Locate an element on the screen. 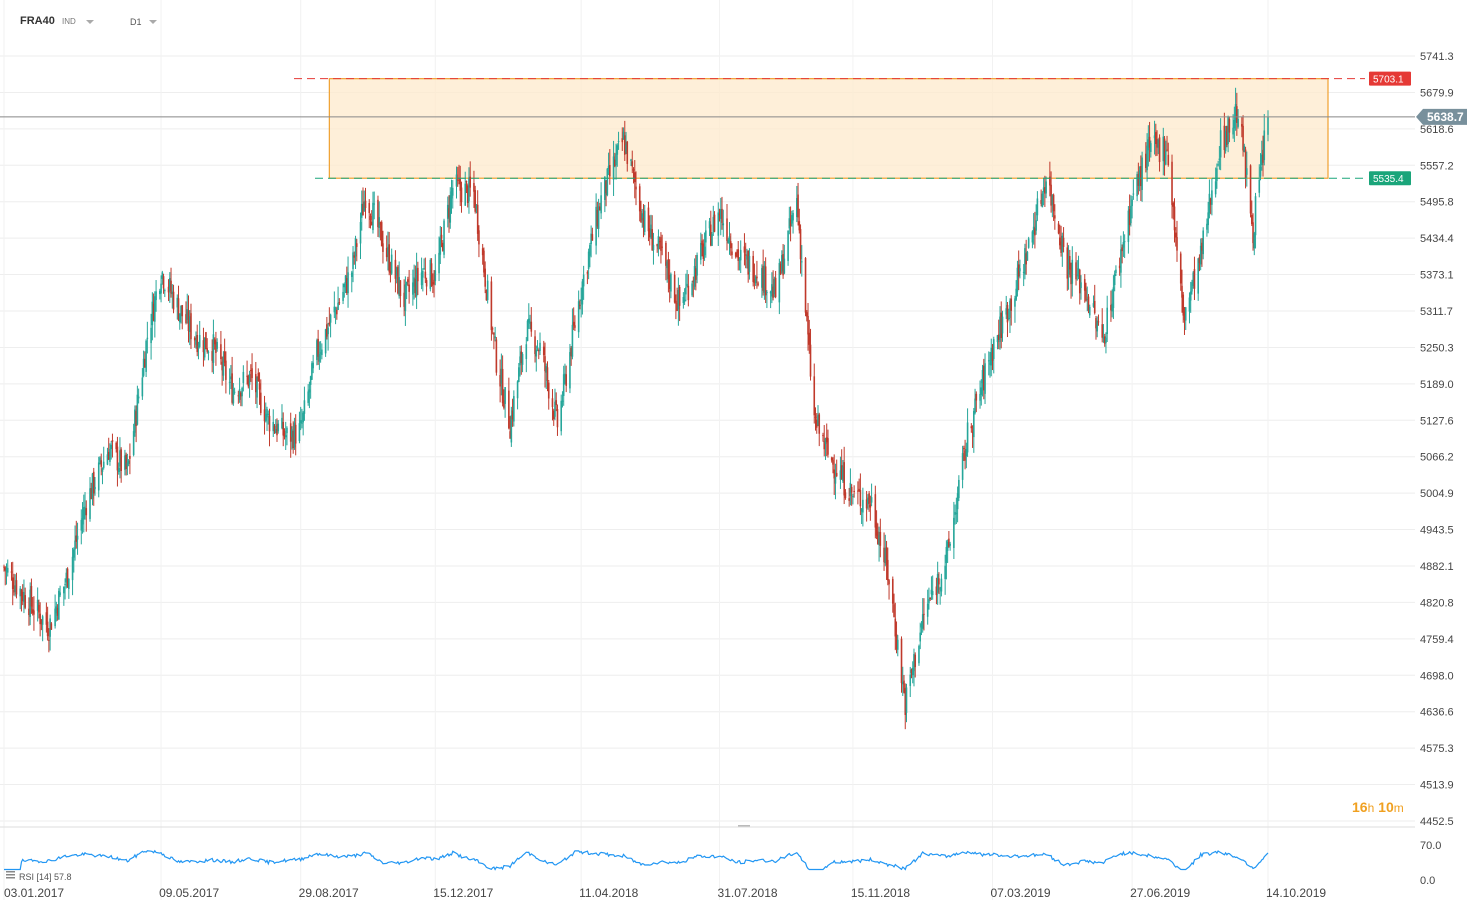 The image size is (1479, 909). support-price-label: 5535.4 is located at coordinates (1390, 178).